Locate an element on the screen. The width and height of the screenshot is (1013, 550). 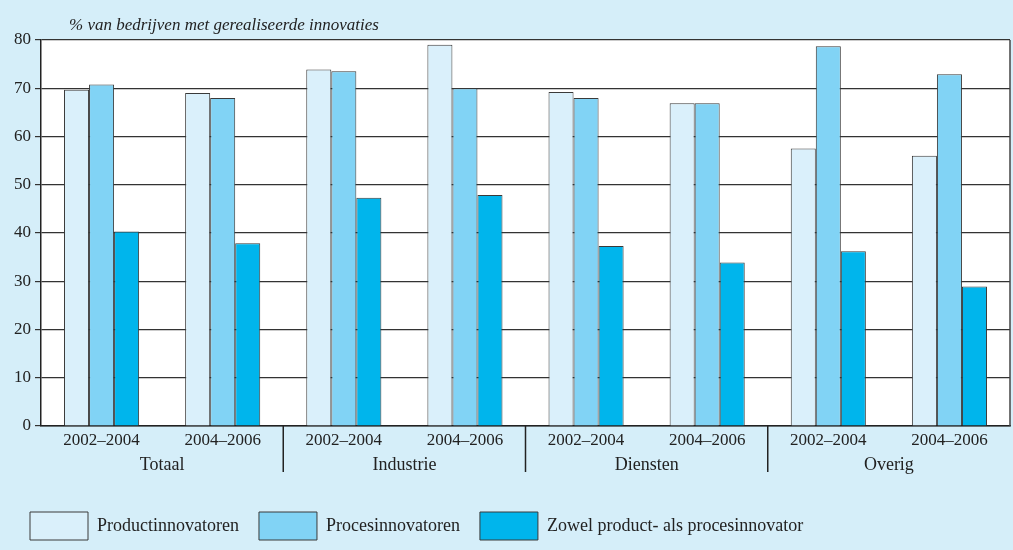
y-tick-label: 10 is located at coordinates (22, 377).